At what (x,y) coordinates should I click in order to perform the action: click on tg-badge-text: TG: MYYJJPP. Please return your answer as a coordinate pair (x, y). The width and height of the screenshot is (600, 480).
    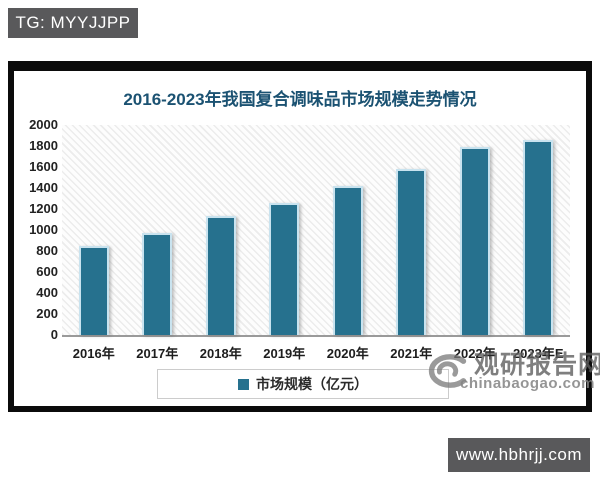
    Looking at the image, I should click on (73, 22).